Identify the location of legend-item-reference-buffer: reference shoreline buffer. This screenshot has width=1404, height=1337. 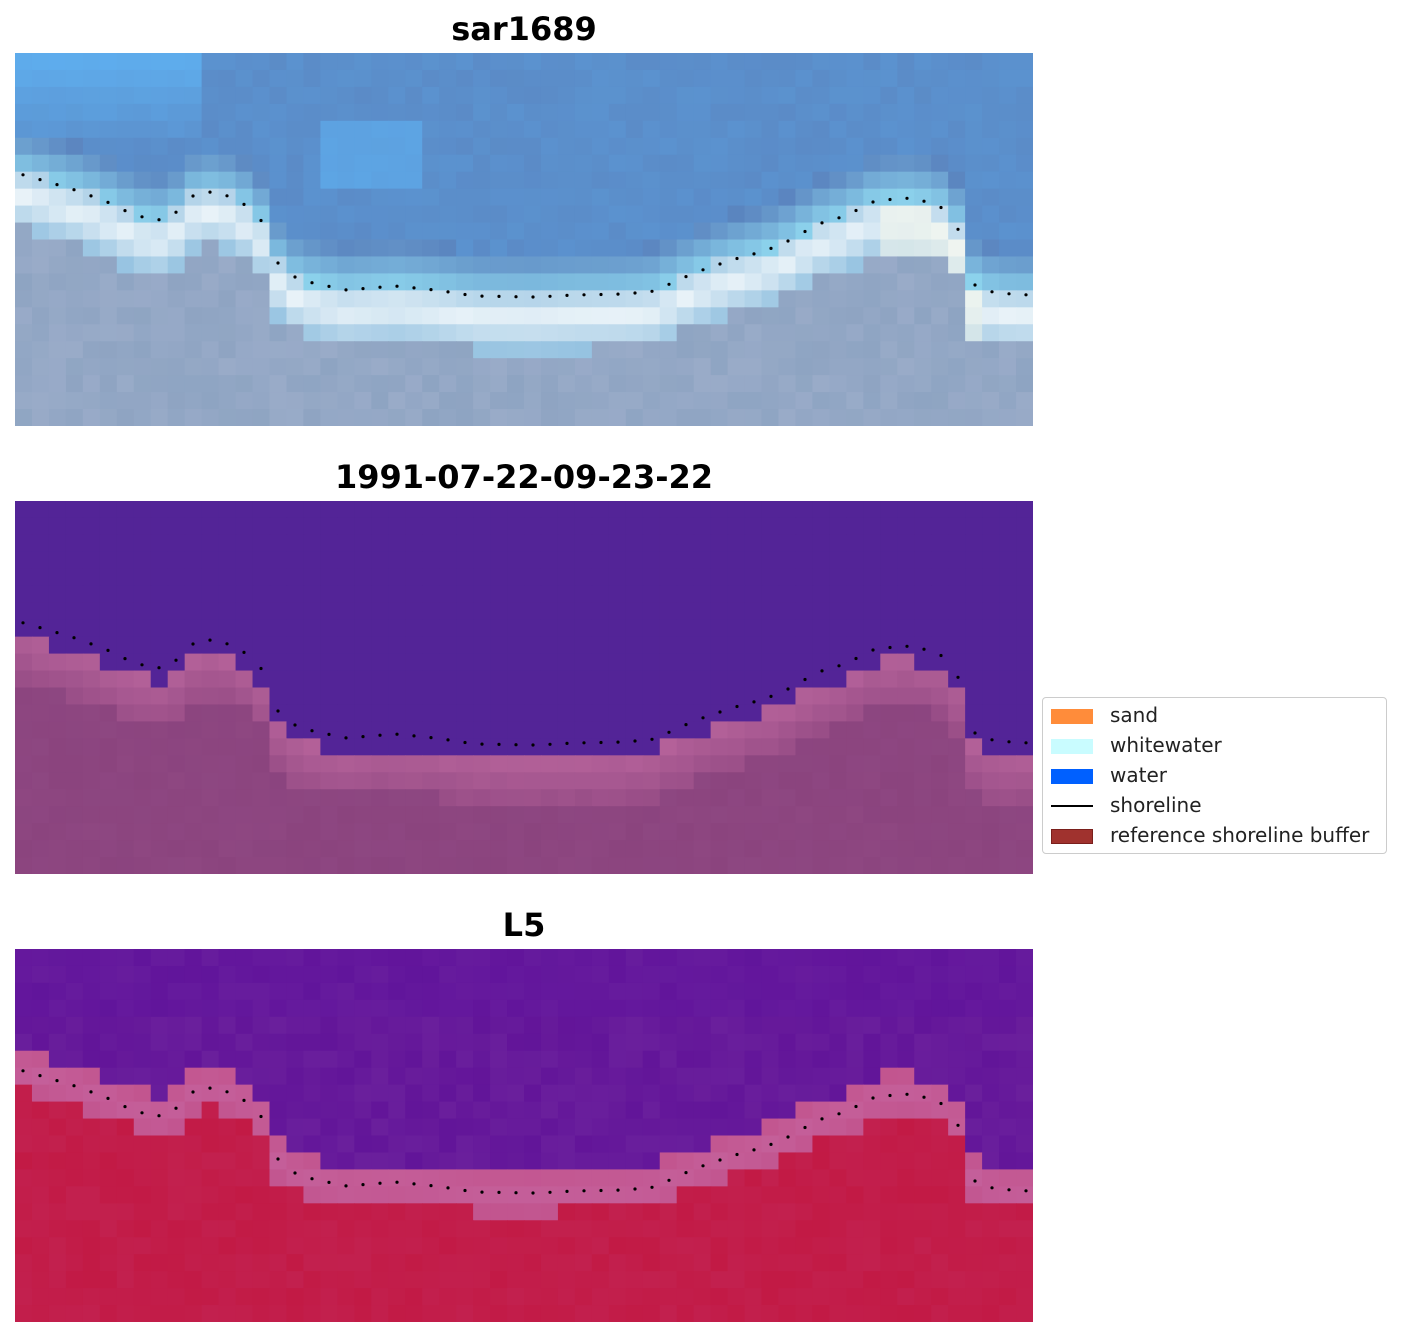
(1214, 835).